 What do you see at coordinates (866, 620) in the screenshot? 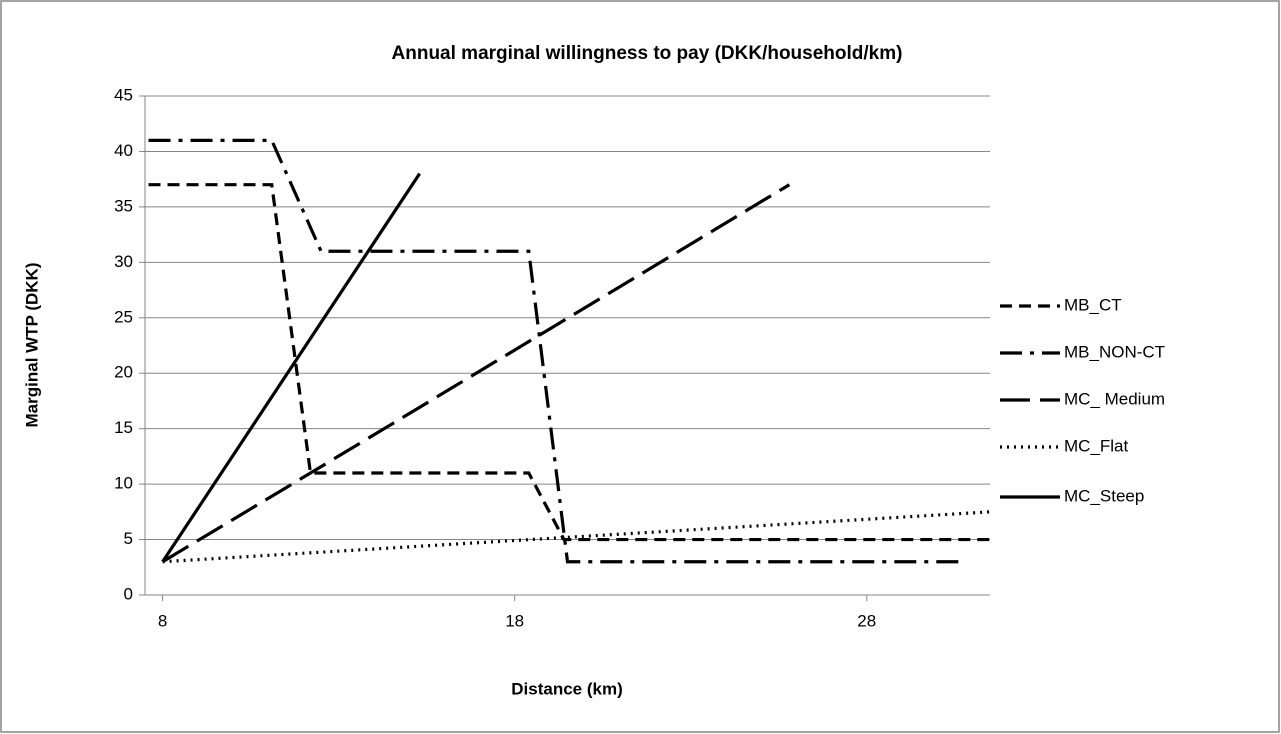
I see `x-tick-label: 28` at bounding box center [866, 620].